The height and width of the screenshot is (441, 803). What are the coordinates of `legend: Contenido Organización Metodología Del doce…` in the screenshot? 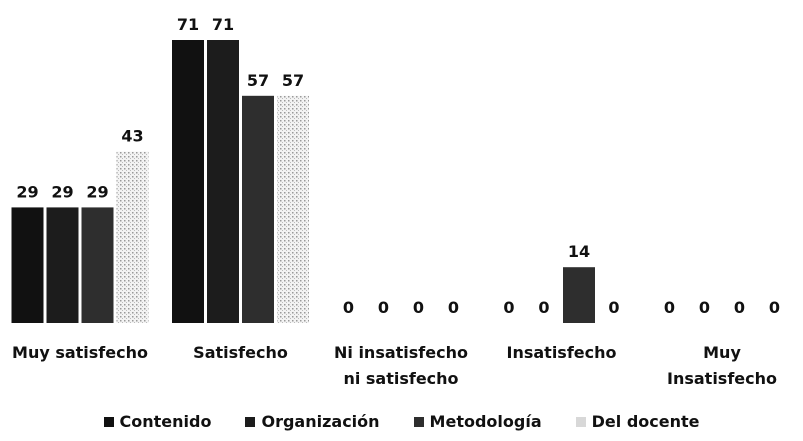 It's located at (401, 421).